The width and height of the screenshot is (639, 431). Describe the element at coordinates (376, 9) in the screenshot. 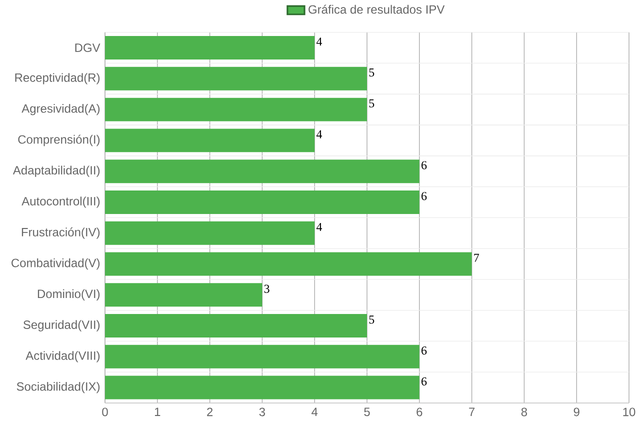

I see `legend-label: Gráfica de resultados IPV` at that location.